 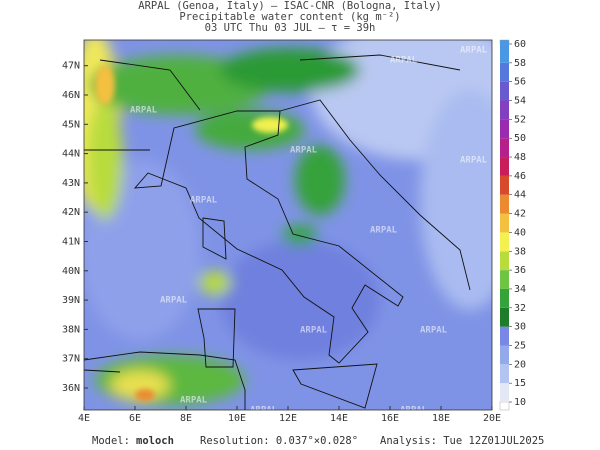 I want to click on lon-label: 14E, so click(x=339, y=418).